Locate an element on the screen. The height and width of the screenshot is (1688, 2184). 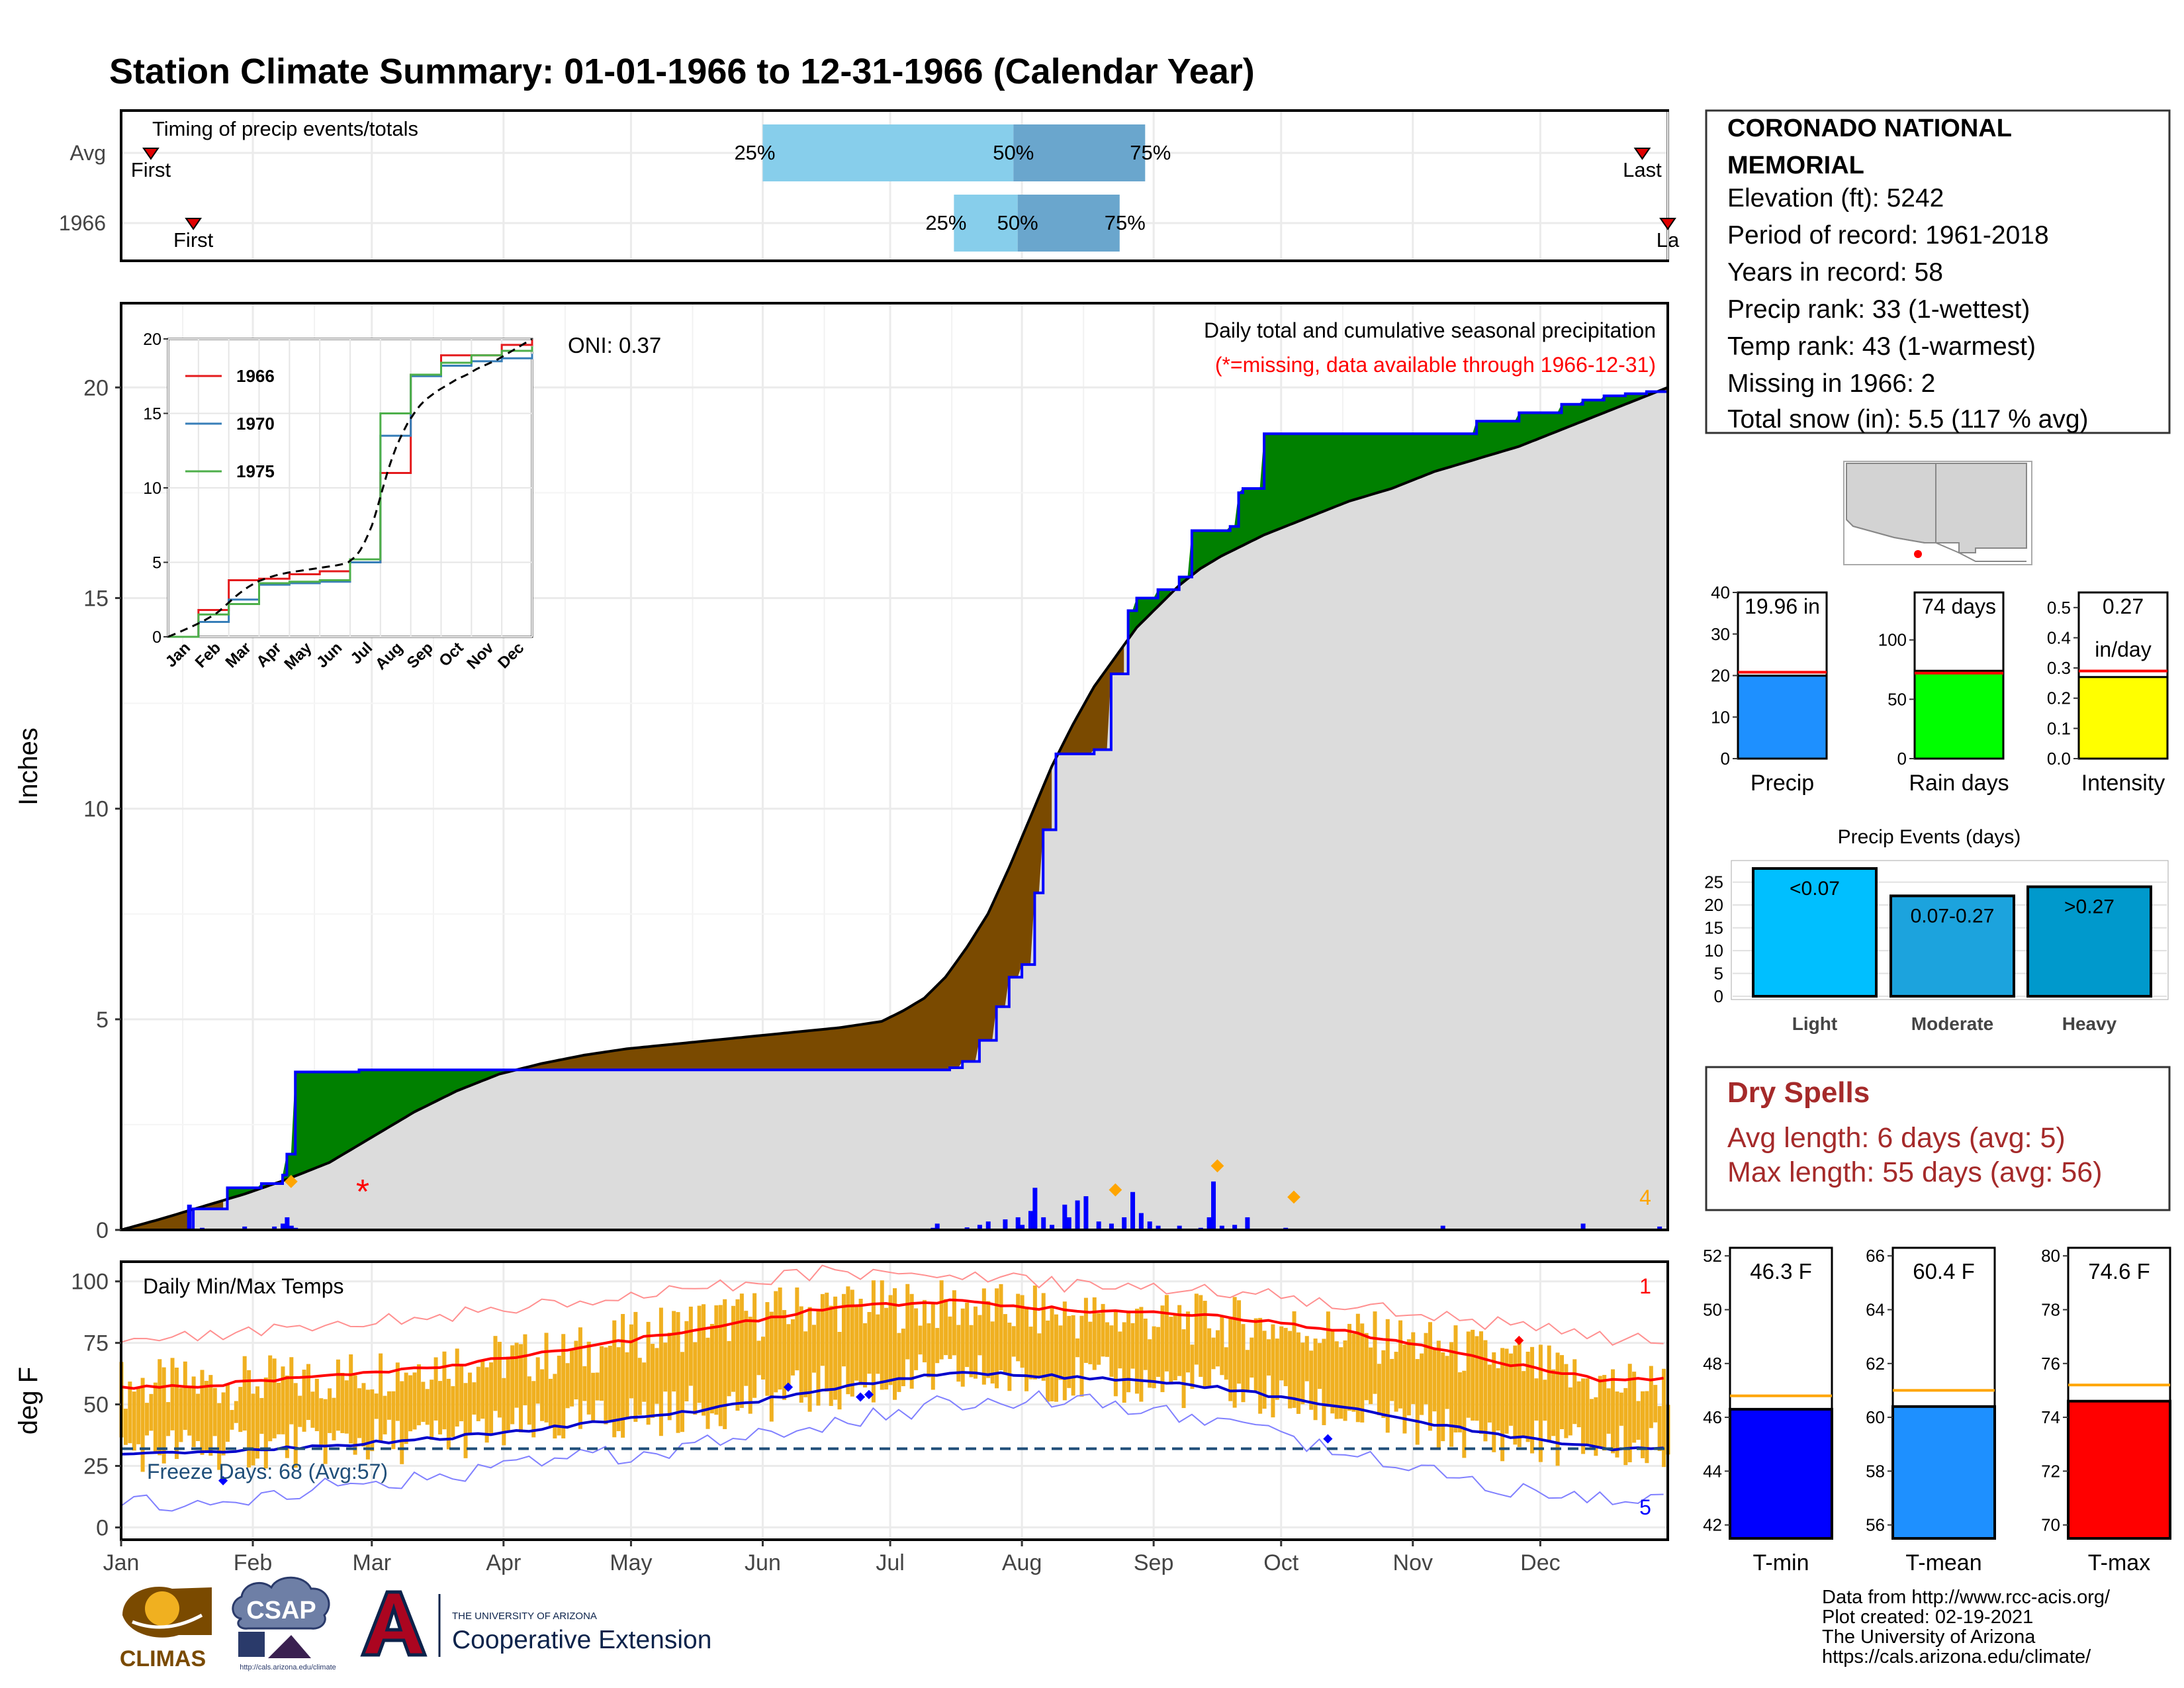
precip-corner-count: 4 is located at coordinates (1645, 1197).